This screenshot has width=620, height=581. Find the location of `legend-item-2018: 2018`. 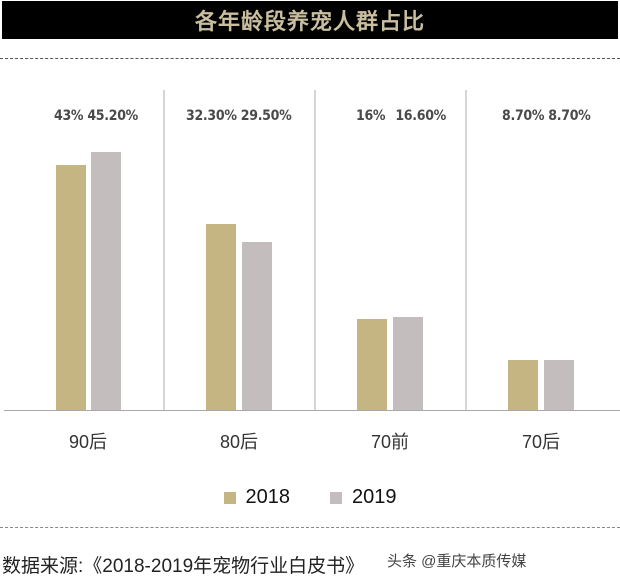

legend-item-2018: 2018 is located at coordinates (257, 497).